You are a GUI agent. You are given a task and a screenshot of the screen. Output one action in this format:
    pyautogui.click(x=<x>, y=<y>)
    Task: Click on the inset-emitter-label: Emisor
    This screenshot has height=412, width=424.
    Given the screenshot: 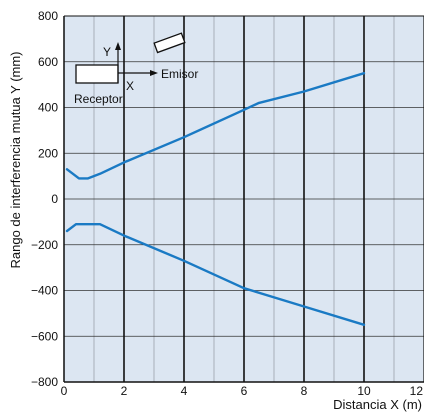 What is the action you would take?
    pyautogui.click(x=179, y=74)
    